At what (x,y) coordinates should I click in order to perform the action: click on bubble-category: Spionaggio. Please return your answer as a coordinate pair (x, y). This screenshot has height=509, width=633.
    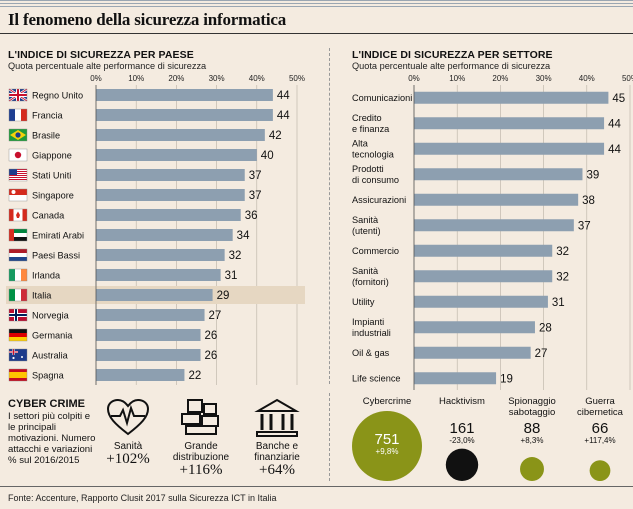
    Looking at the image, I should click on (532, 401).